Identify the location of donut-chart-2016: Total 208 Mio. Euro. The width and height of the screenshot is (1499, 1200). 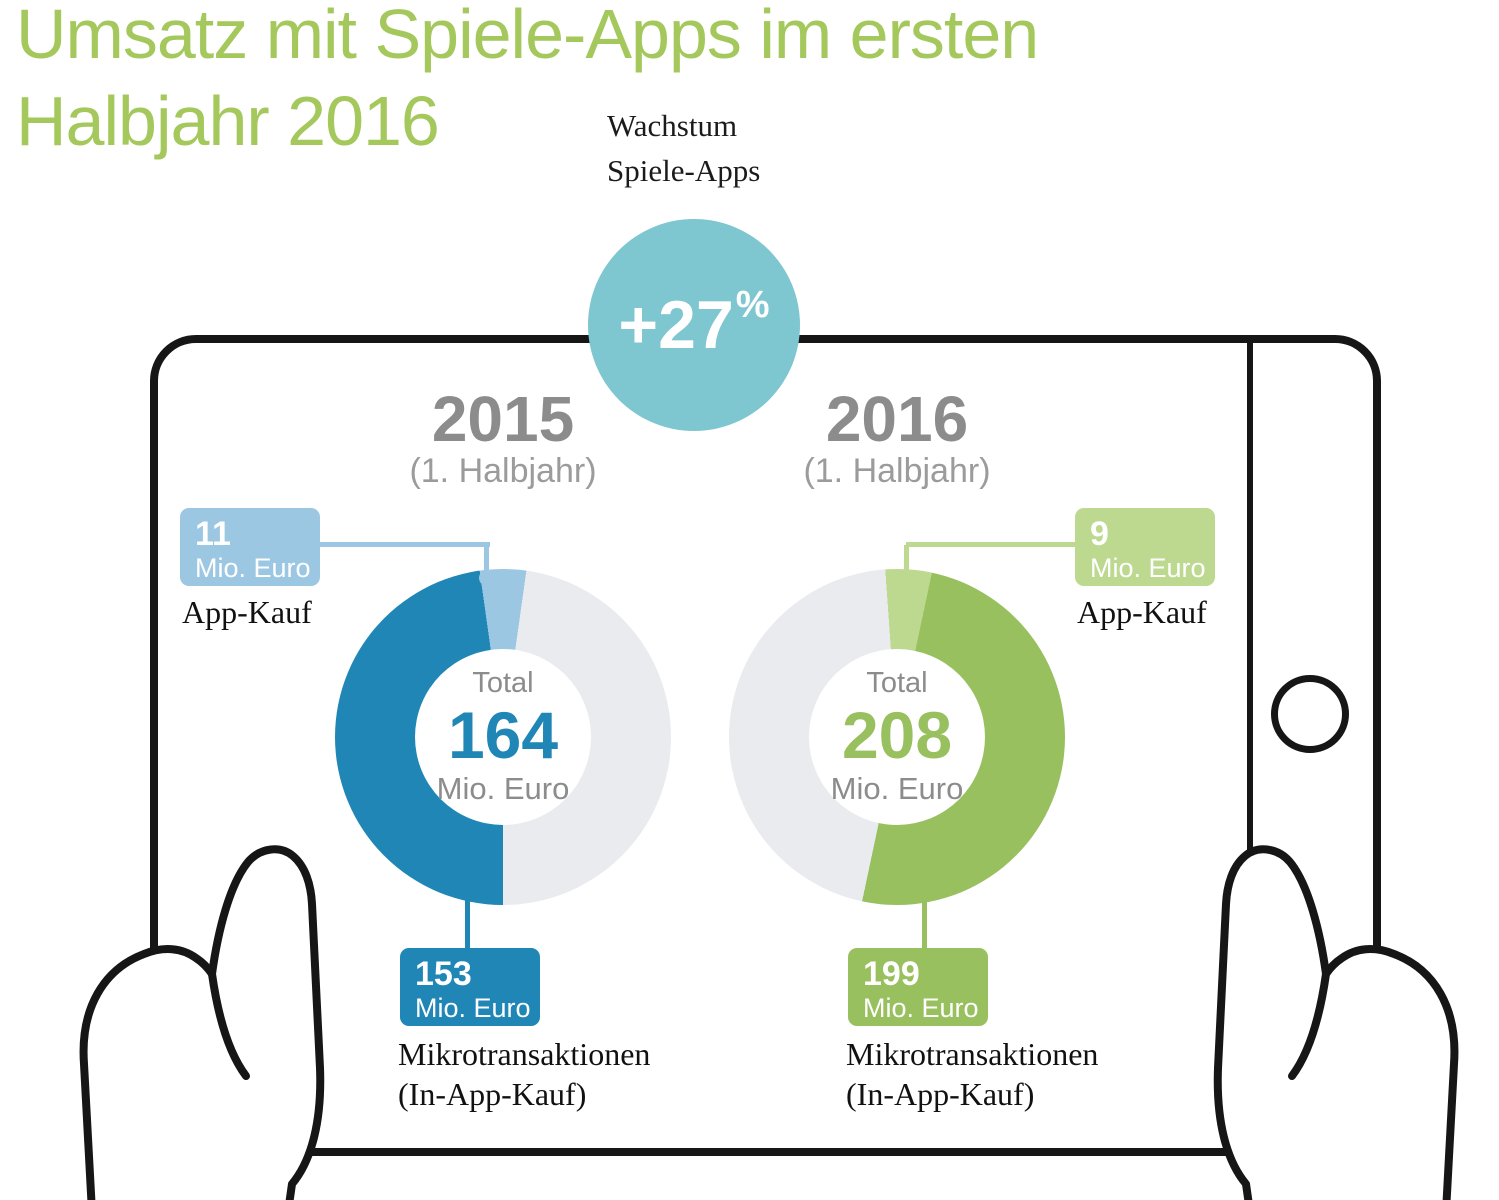
(897, 737).